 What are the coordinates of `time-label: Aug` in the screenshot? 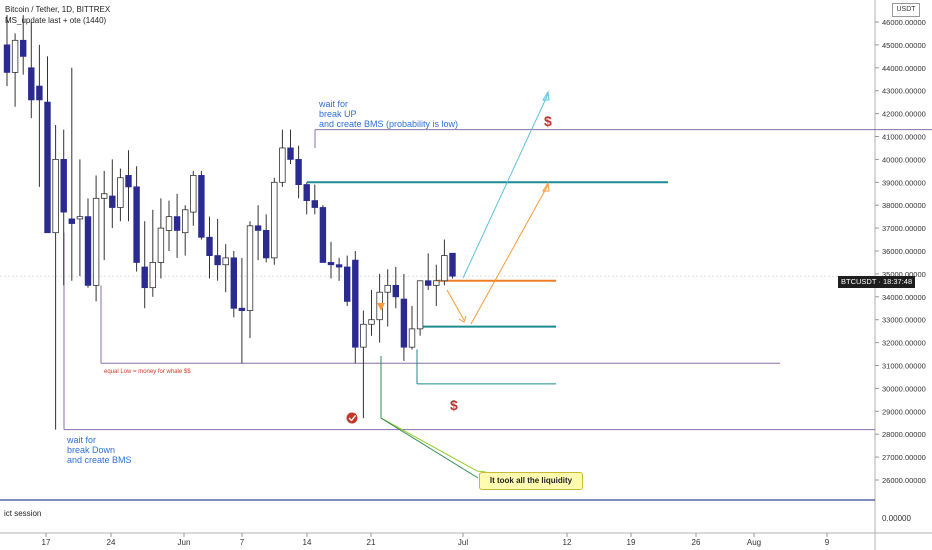 It's located at (754, 542).